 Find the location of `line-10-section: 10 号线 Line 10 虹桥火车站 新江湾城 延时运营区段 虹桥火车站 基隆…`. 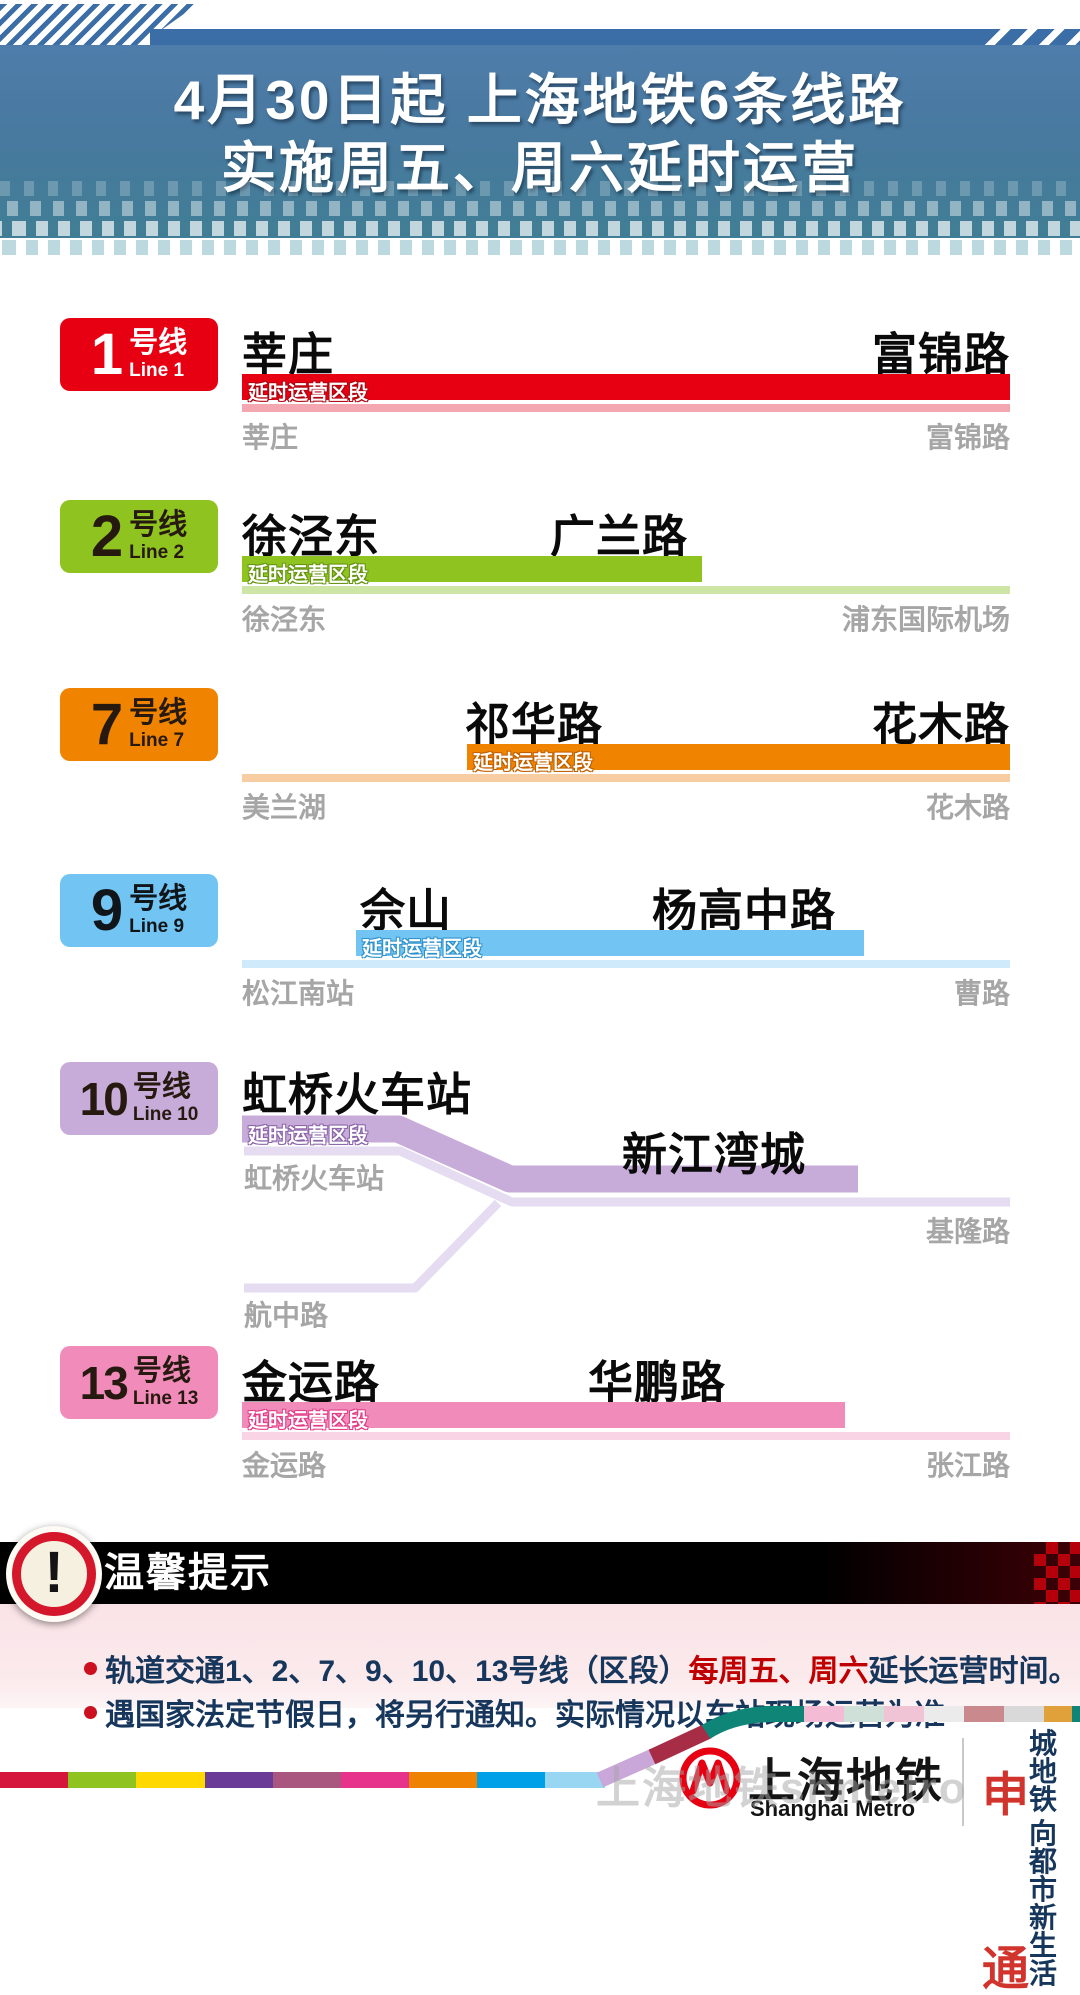

line-10-section: 10 号线 Line 10 虹桥火车站 新江湾城 延时运营区段 虹桥火车站 基隆… is located at coordinates (540, 1200).